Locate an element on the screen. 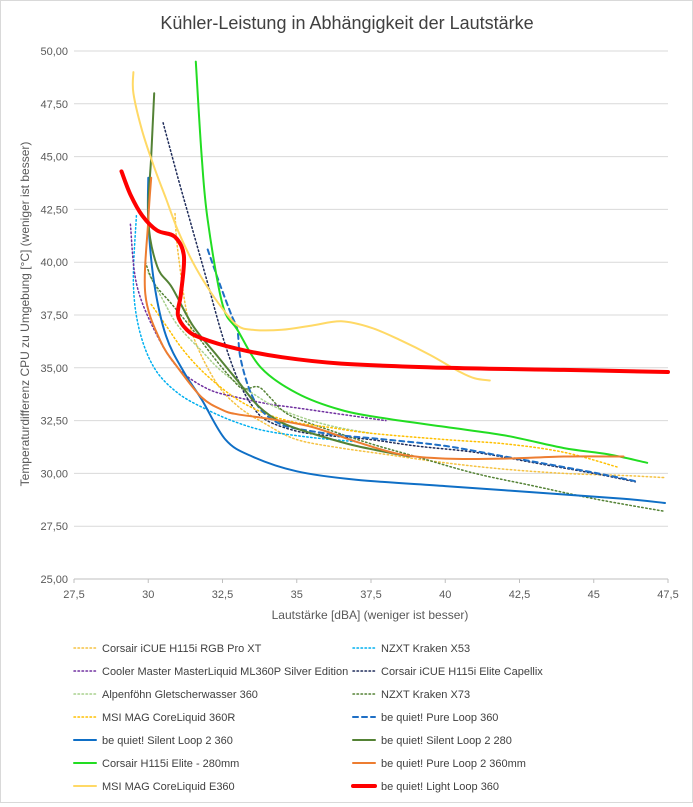  x-tick-label: 40 is located at coordinates (445, 595).